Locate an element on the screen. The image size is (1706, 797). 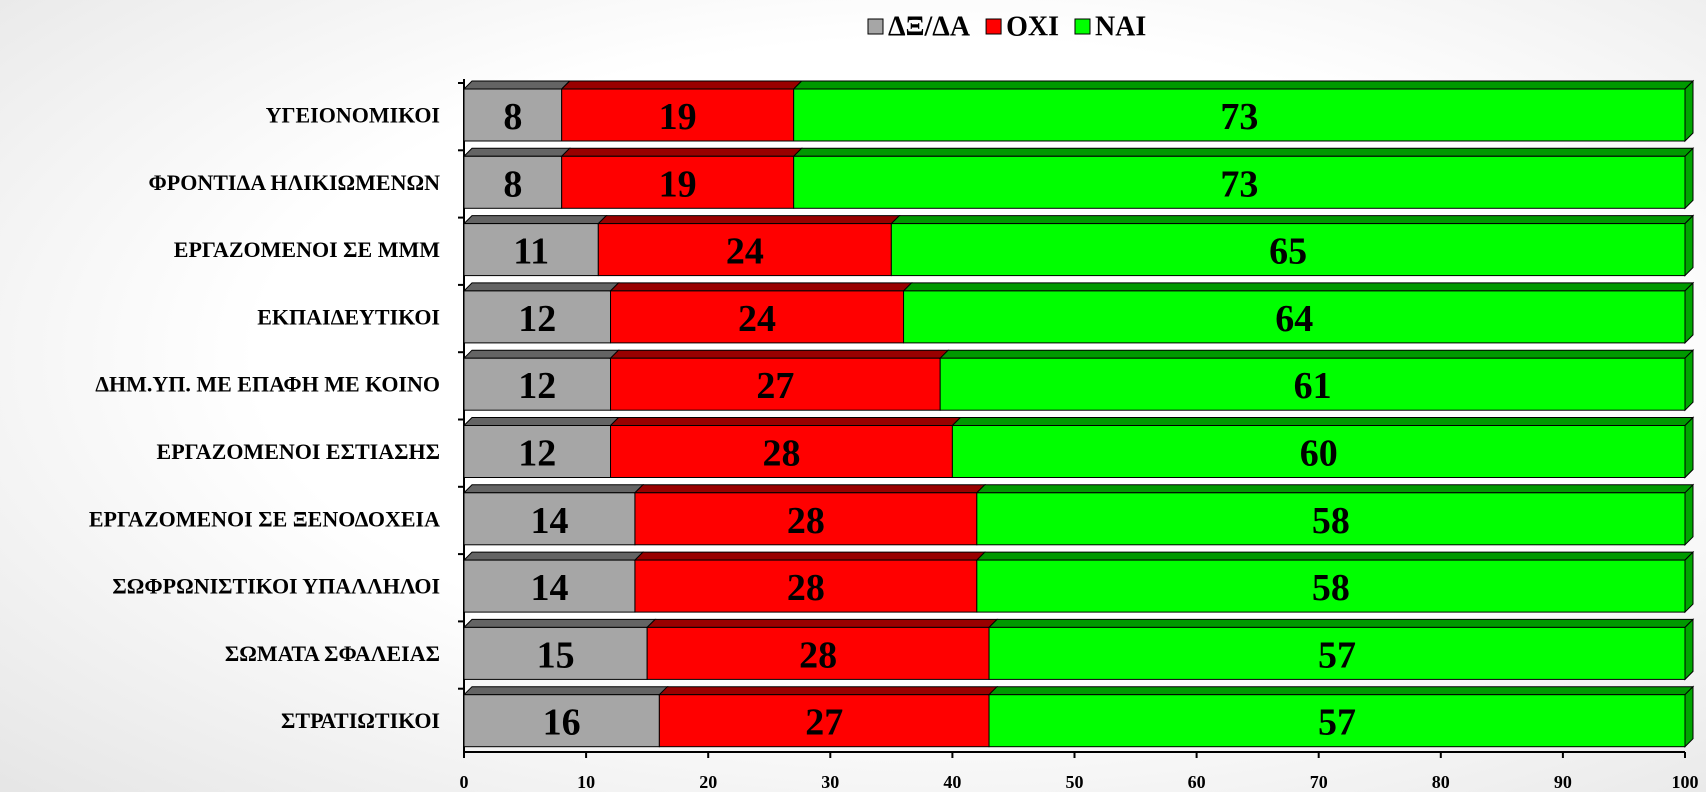
x-tick-label: 80 is located at coordinates (1441, 782).